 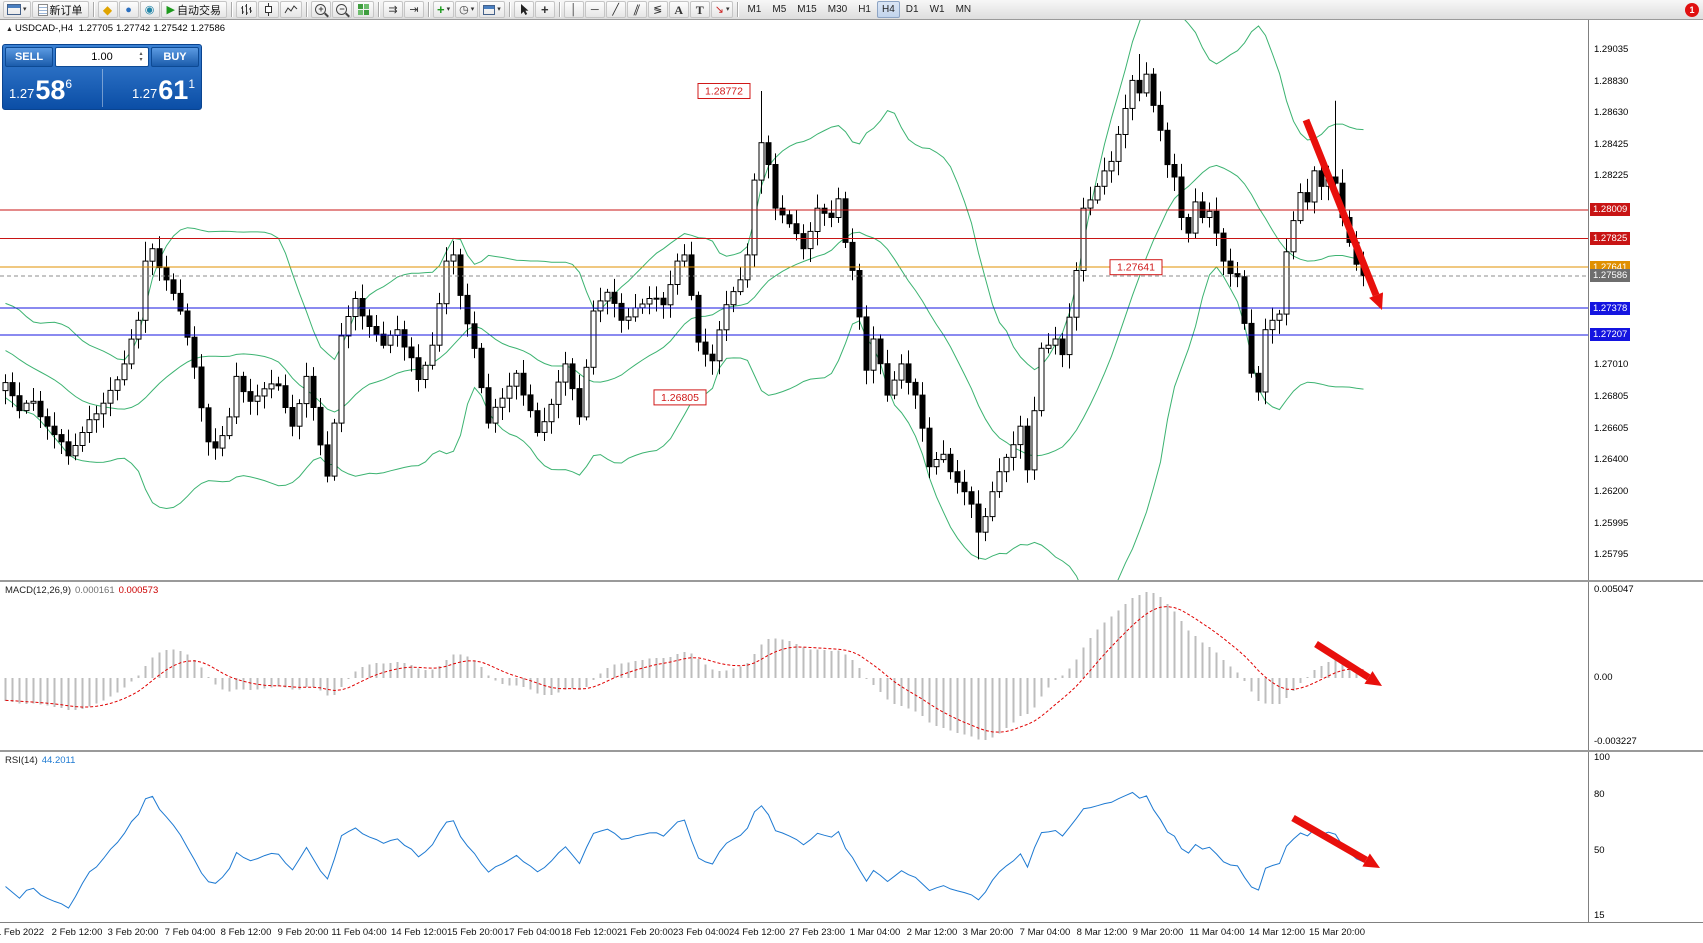 I want to click on price-scale-label: 1.28225, so click(x=1611, y=176).